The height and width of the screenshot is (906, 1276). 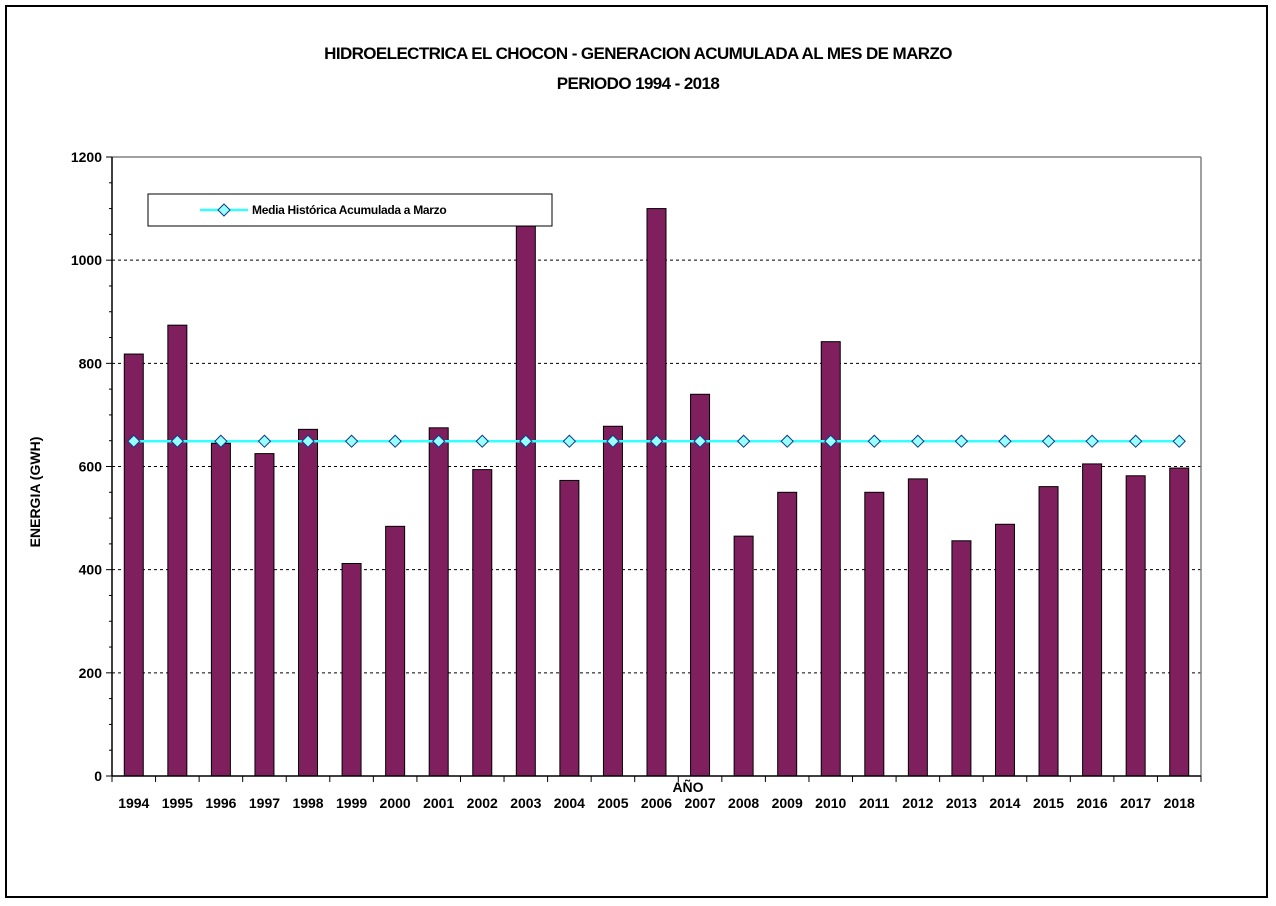 I want to click on mean-marker-2006, so click(x=656, y=441).